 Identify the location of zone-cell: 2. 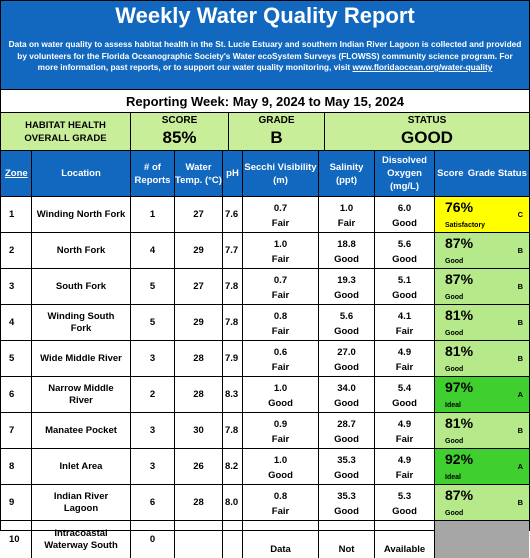
(16, 250).